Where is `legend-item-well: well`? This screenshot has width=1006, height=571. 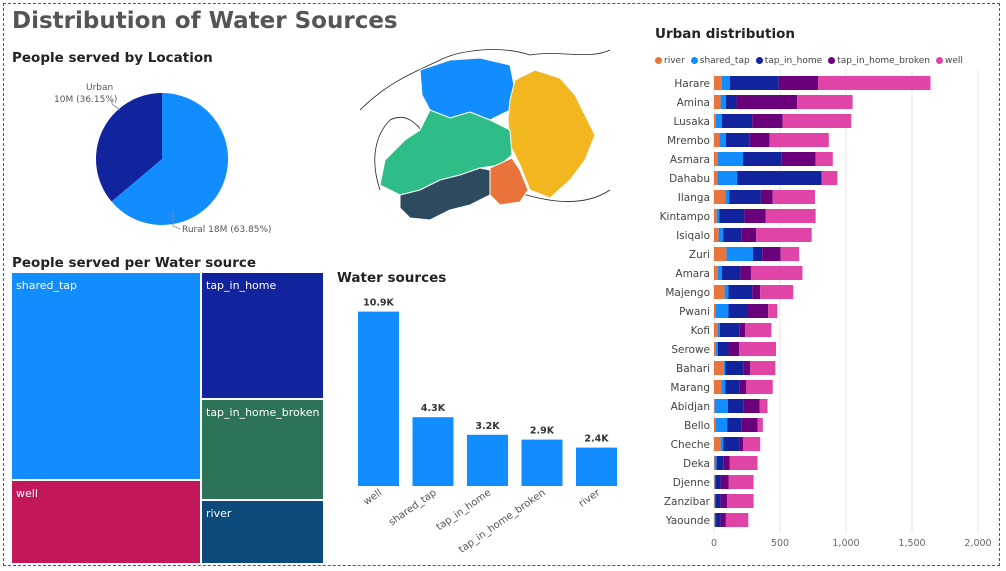
legend-item-well: well is located at coordinates (949, 61).